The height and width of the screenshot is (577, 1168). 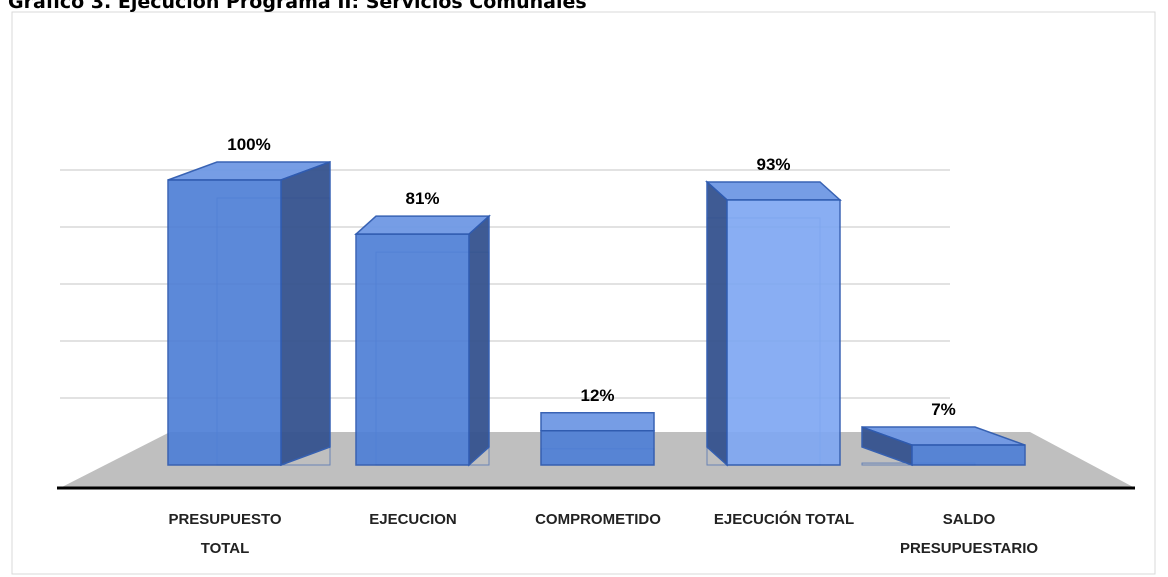 I want to click on x-tick-label: COMPROMETIDO, so click(x=598, y=519).